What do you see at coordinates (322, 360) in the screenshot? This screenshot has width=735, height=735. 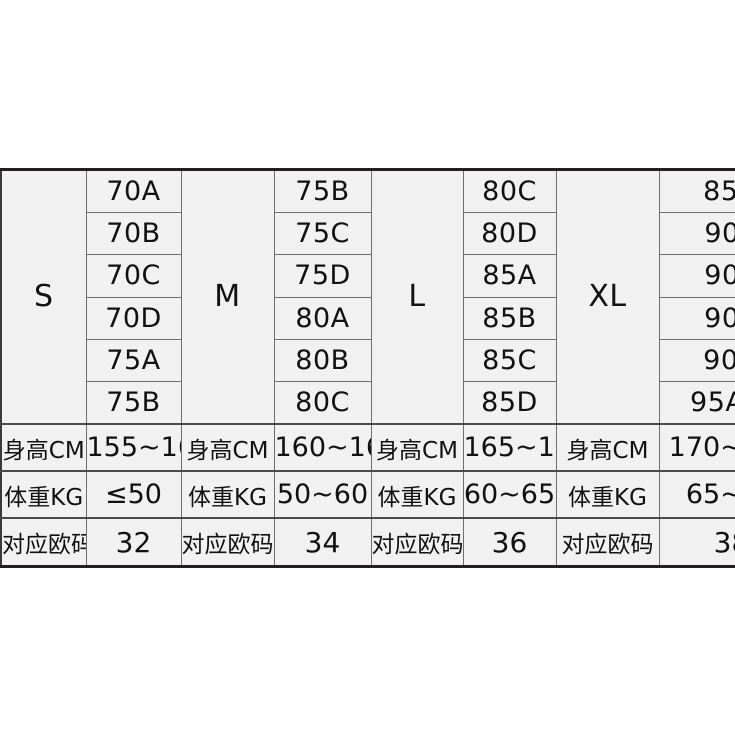 I see `bra-size-cell: 80B` at bounding box center [322, 360].